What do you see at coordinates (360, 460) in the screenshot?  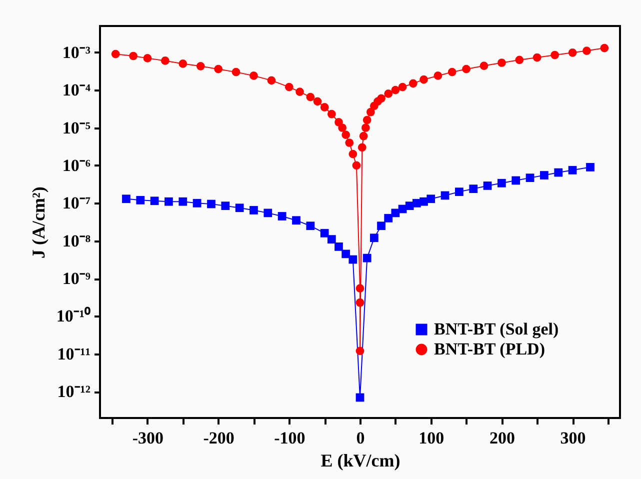 I see `x-axis-title: E (kV/cm)` at bounding box center [360, 460].